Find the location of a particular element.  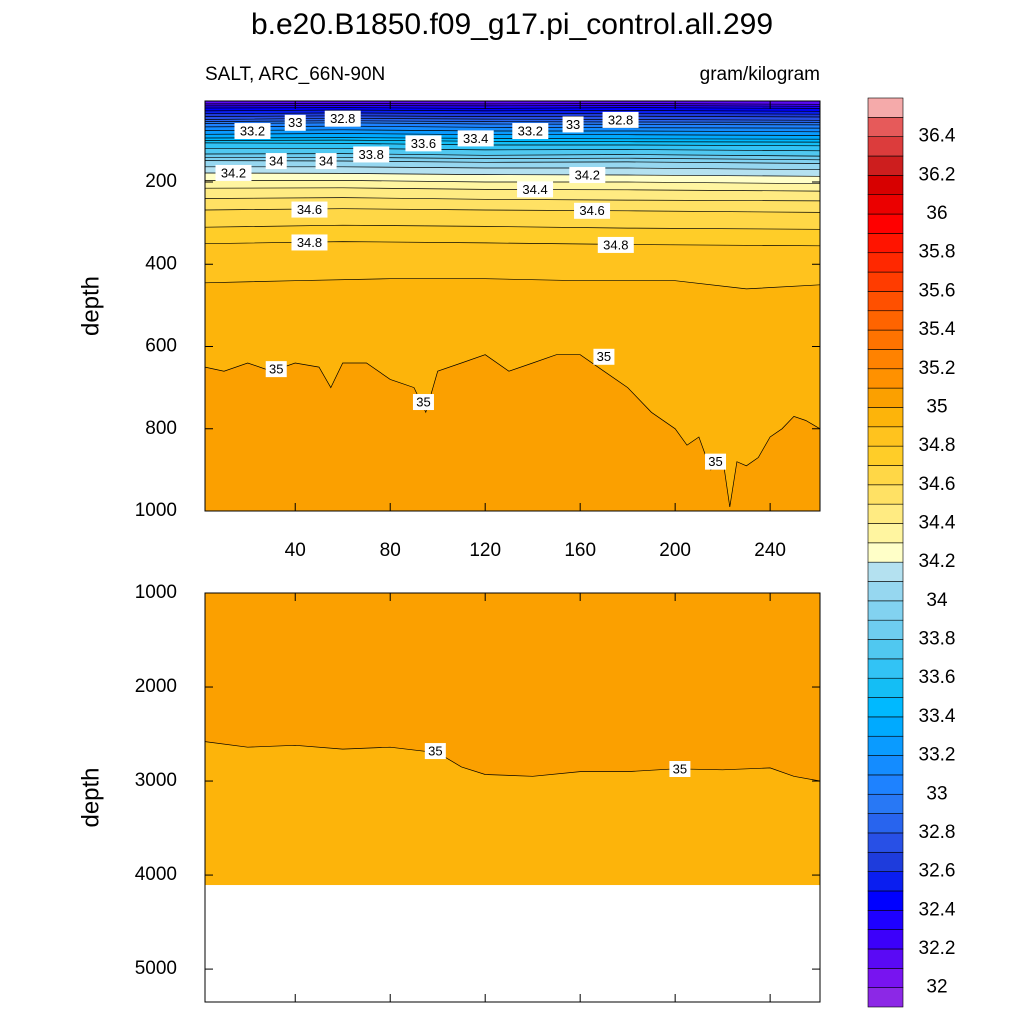

y-tick-label: 3000 is located at coordinates (156, 780).